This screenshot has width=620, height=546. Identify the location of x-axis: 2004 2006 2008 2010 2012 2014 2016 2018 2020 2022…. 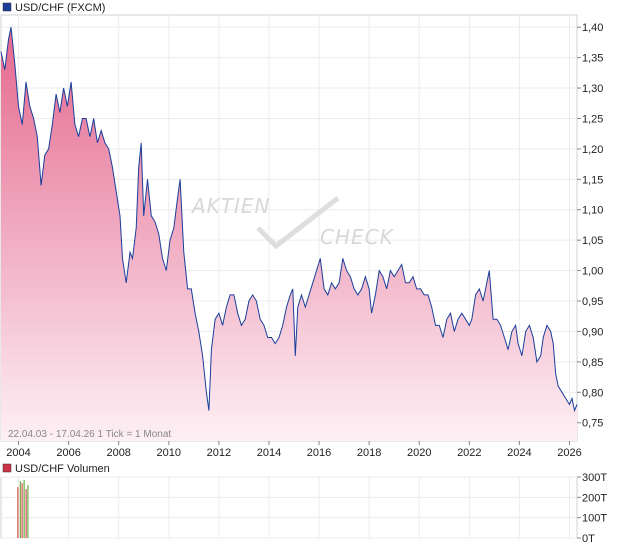
(294, 450).